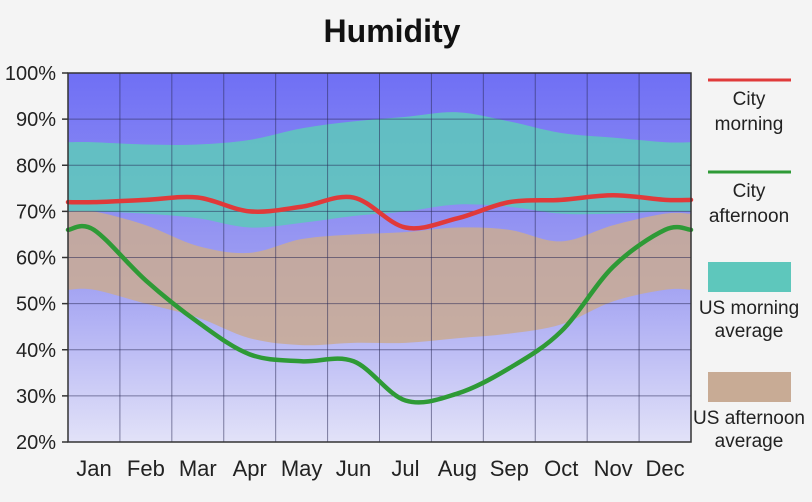  Describe the element at coordinates (36, 397) in the screenshot. I see `y-tick-label: 30%` at that location.